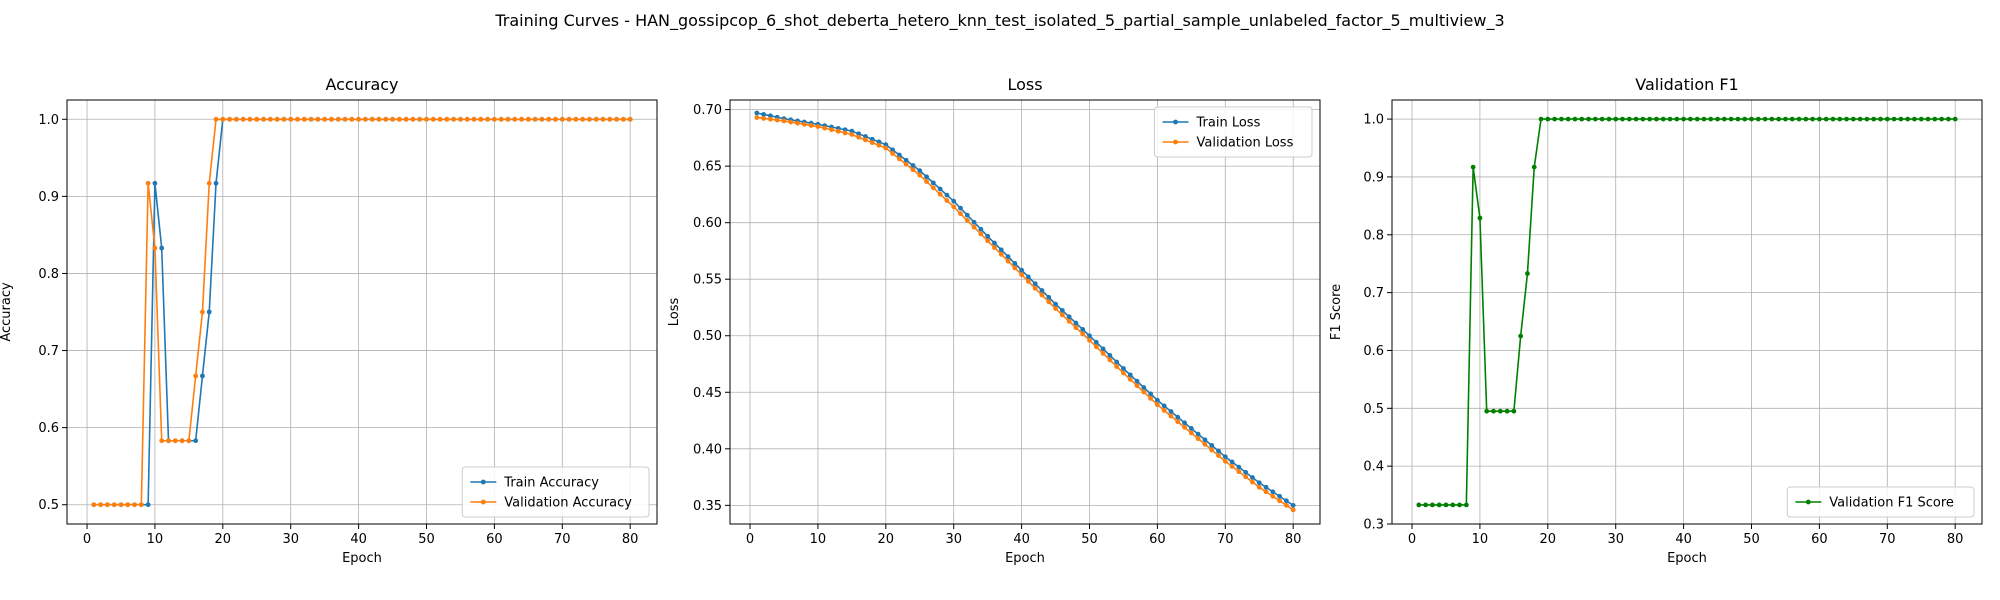 This screenshot has height=600, width=2000. Describe the element at coordinates (1373, 351) in the screenshot. I see `y-tick-label: 0.6` at that location.